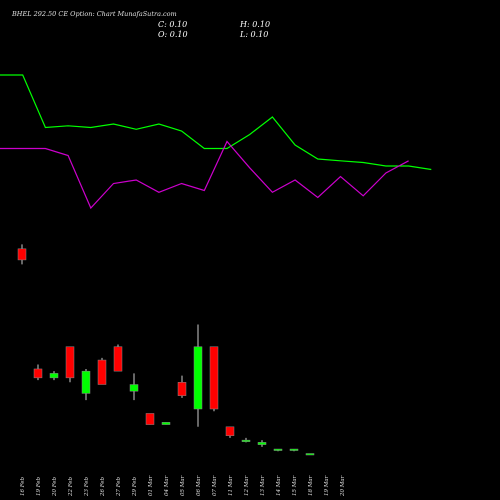 The height and width of the screenshot is (500, 500). I want to click on x-tick-label: 22 Feb, so click(71, 486).